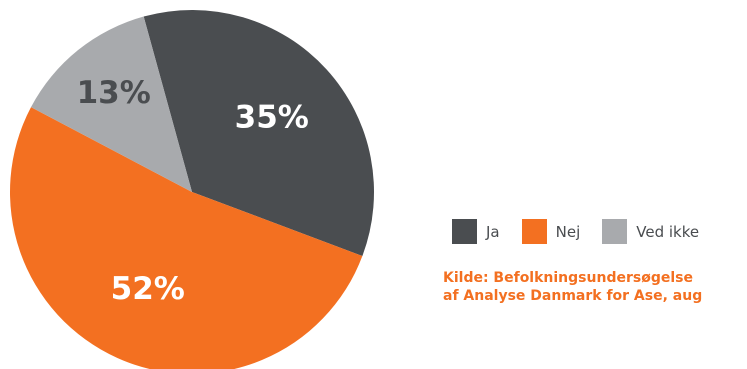 The width and height of the screenshot is (747, 369). I want to click on legend-swatch-ved-ikke, so click(614, 231).